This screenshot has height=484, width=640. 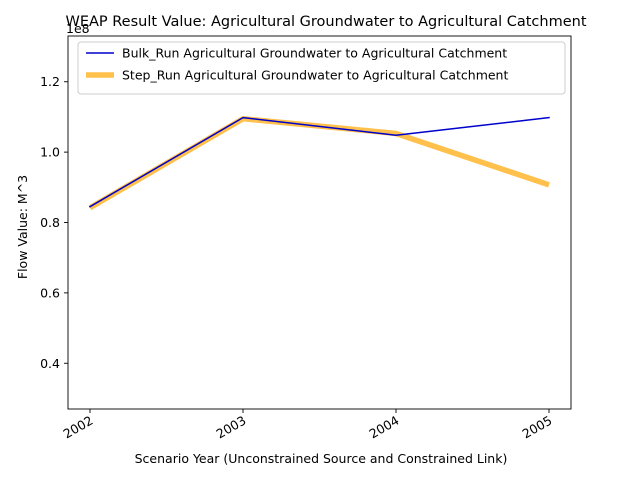 I want to click on y-tick-label: 0.4, so click(x=50, y=363).